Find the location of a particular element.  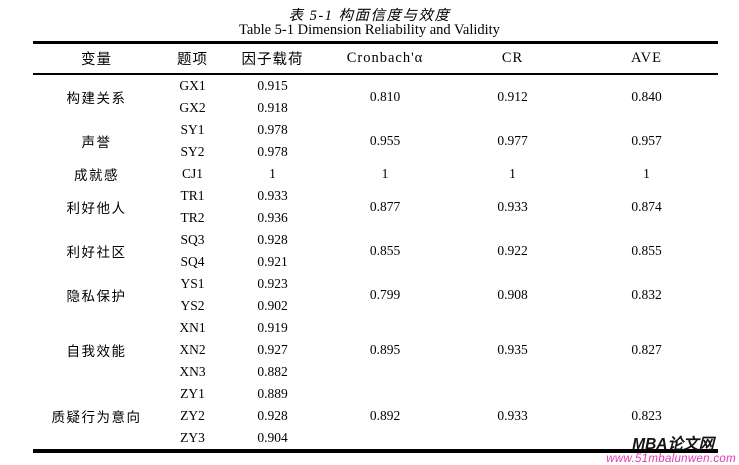

cr-cell: 0.977 is located at coordinates (512, 140).